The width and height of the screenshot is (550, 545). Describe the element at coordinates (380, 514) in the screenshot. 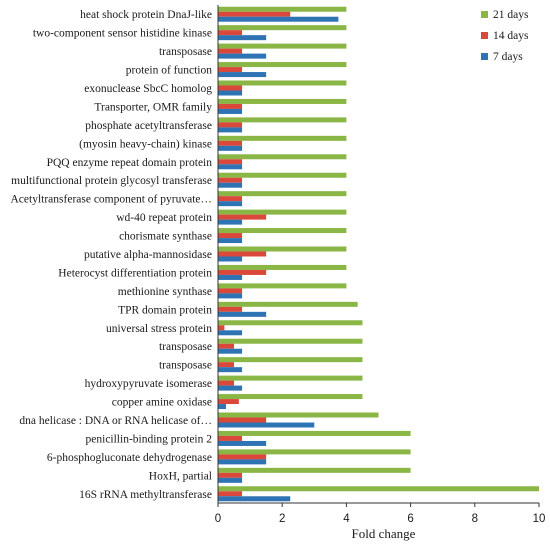

I see `x-axis-ticks: 0 2 4 6 8 10` at that location.